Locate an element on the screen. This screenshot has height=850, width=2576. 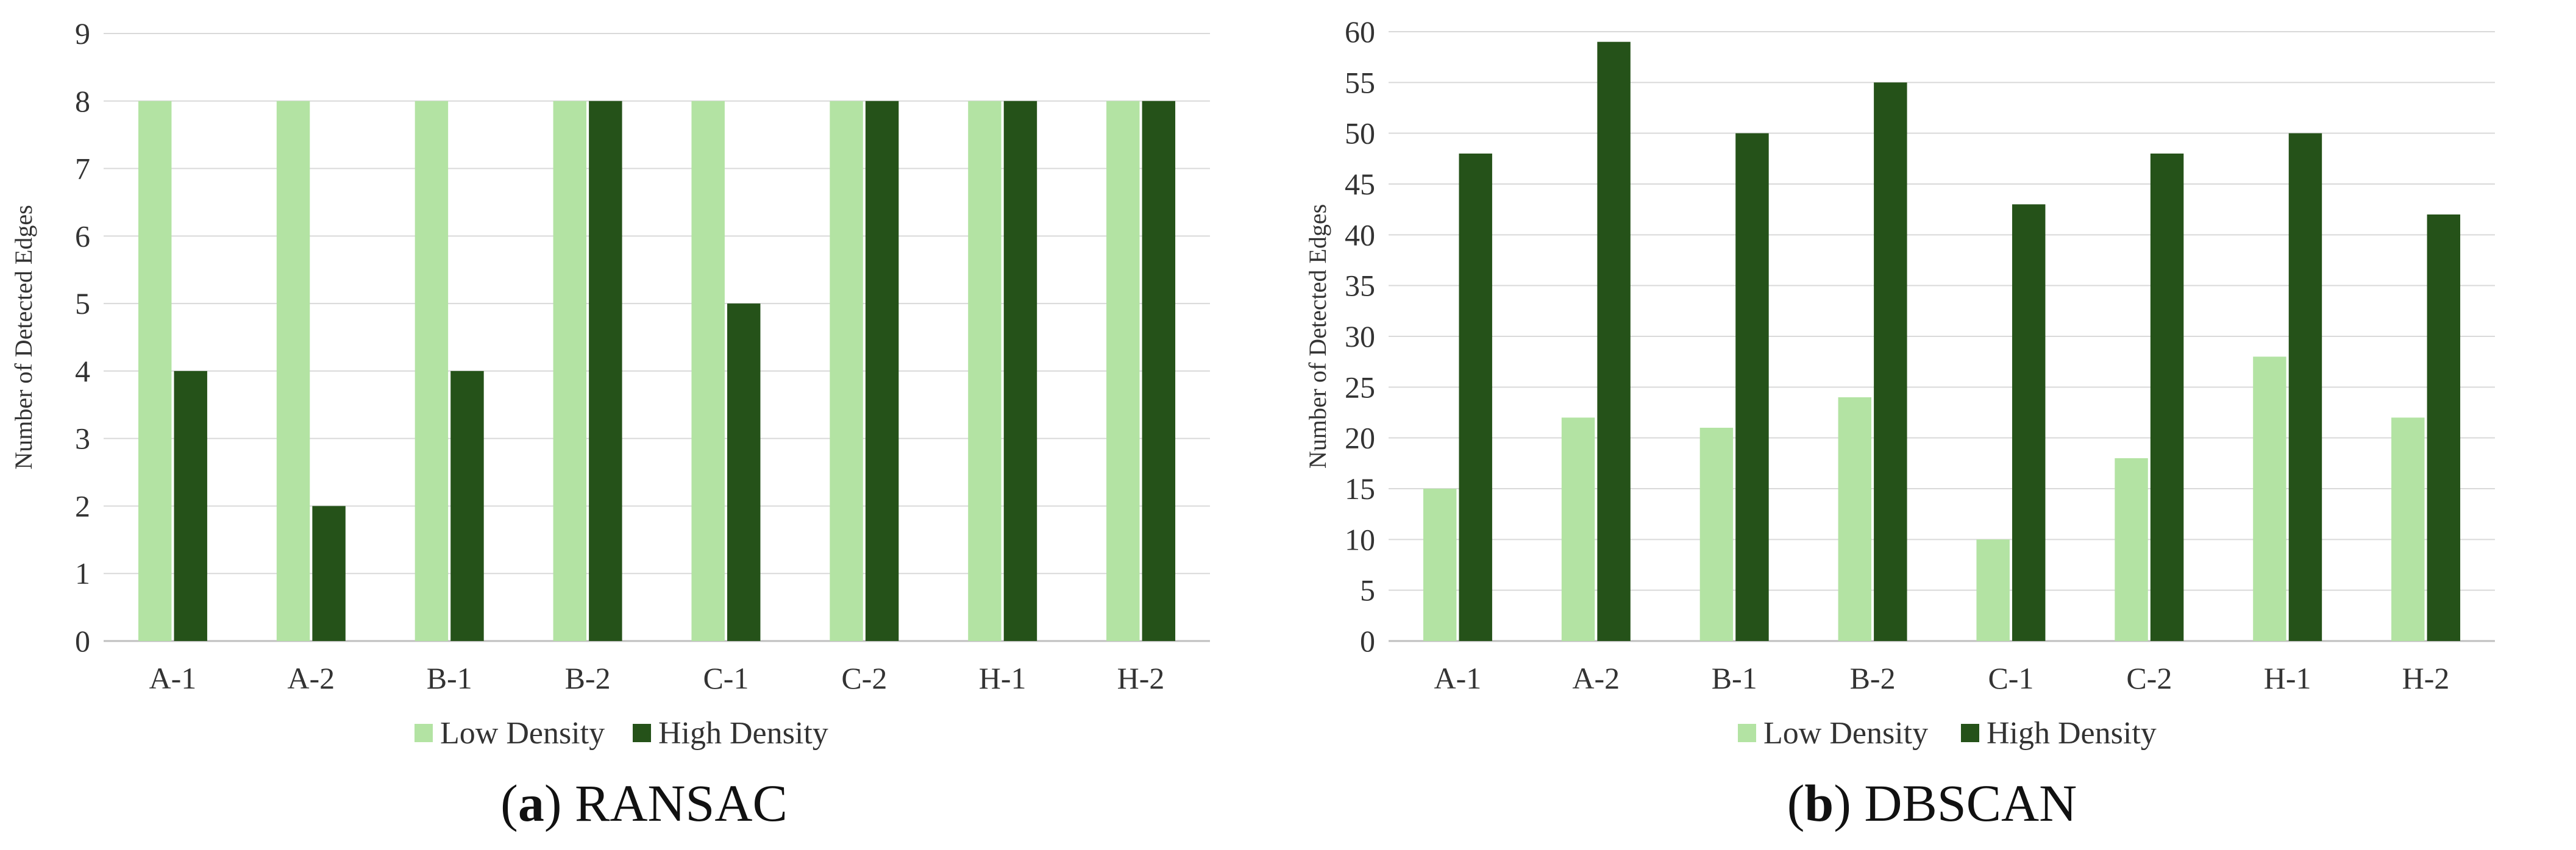
caption-ransac: (a) RANSAC is located at coordinates (644, 803).